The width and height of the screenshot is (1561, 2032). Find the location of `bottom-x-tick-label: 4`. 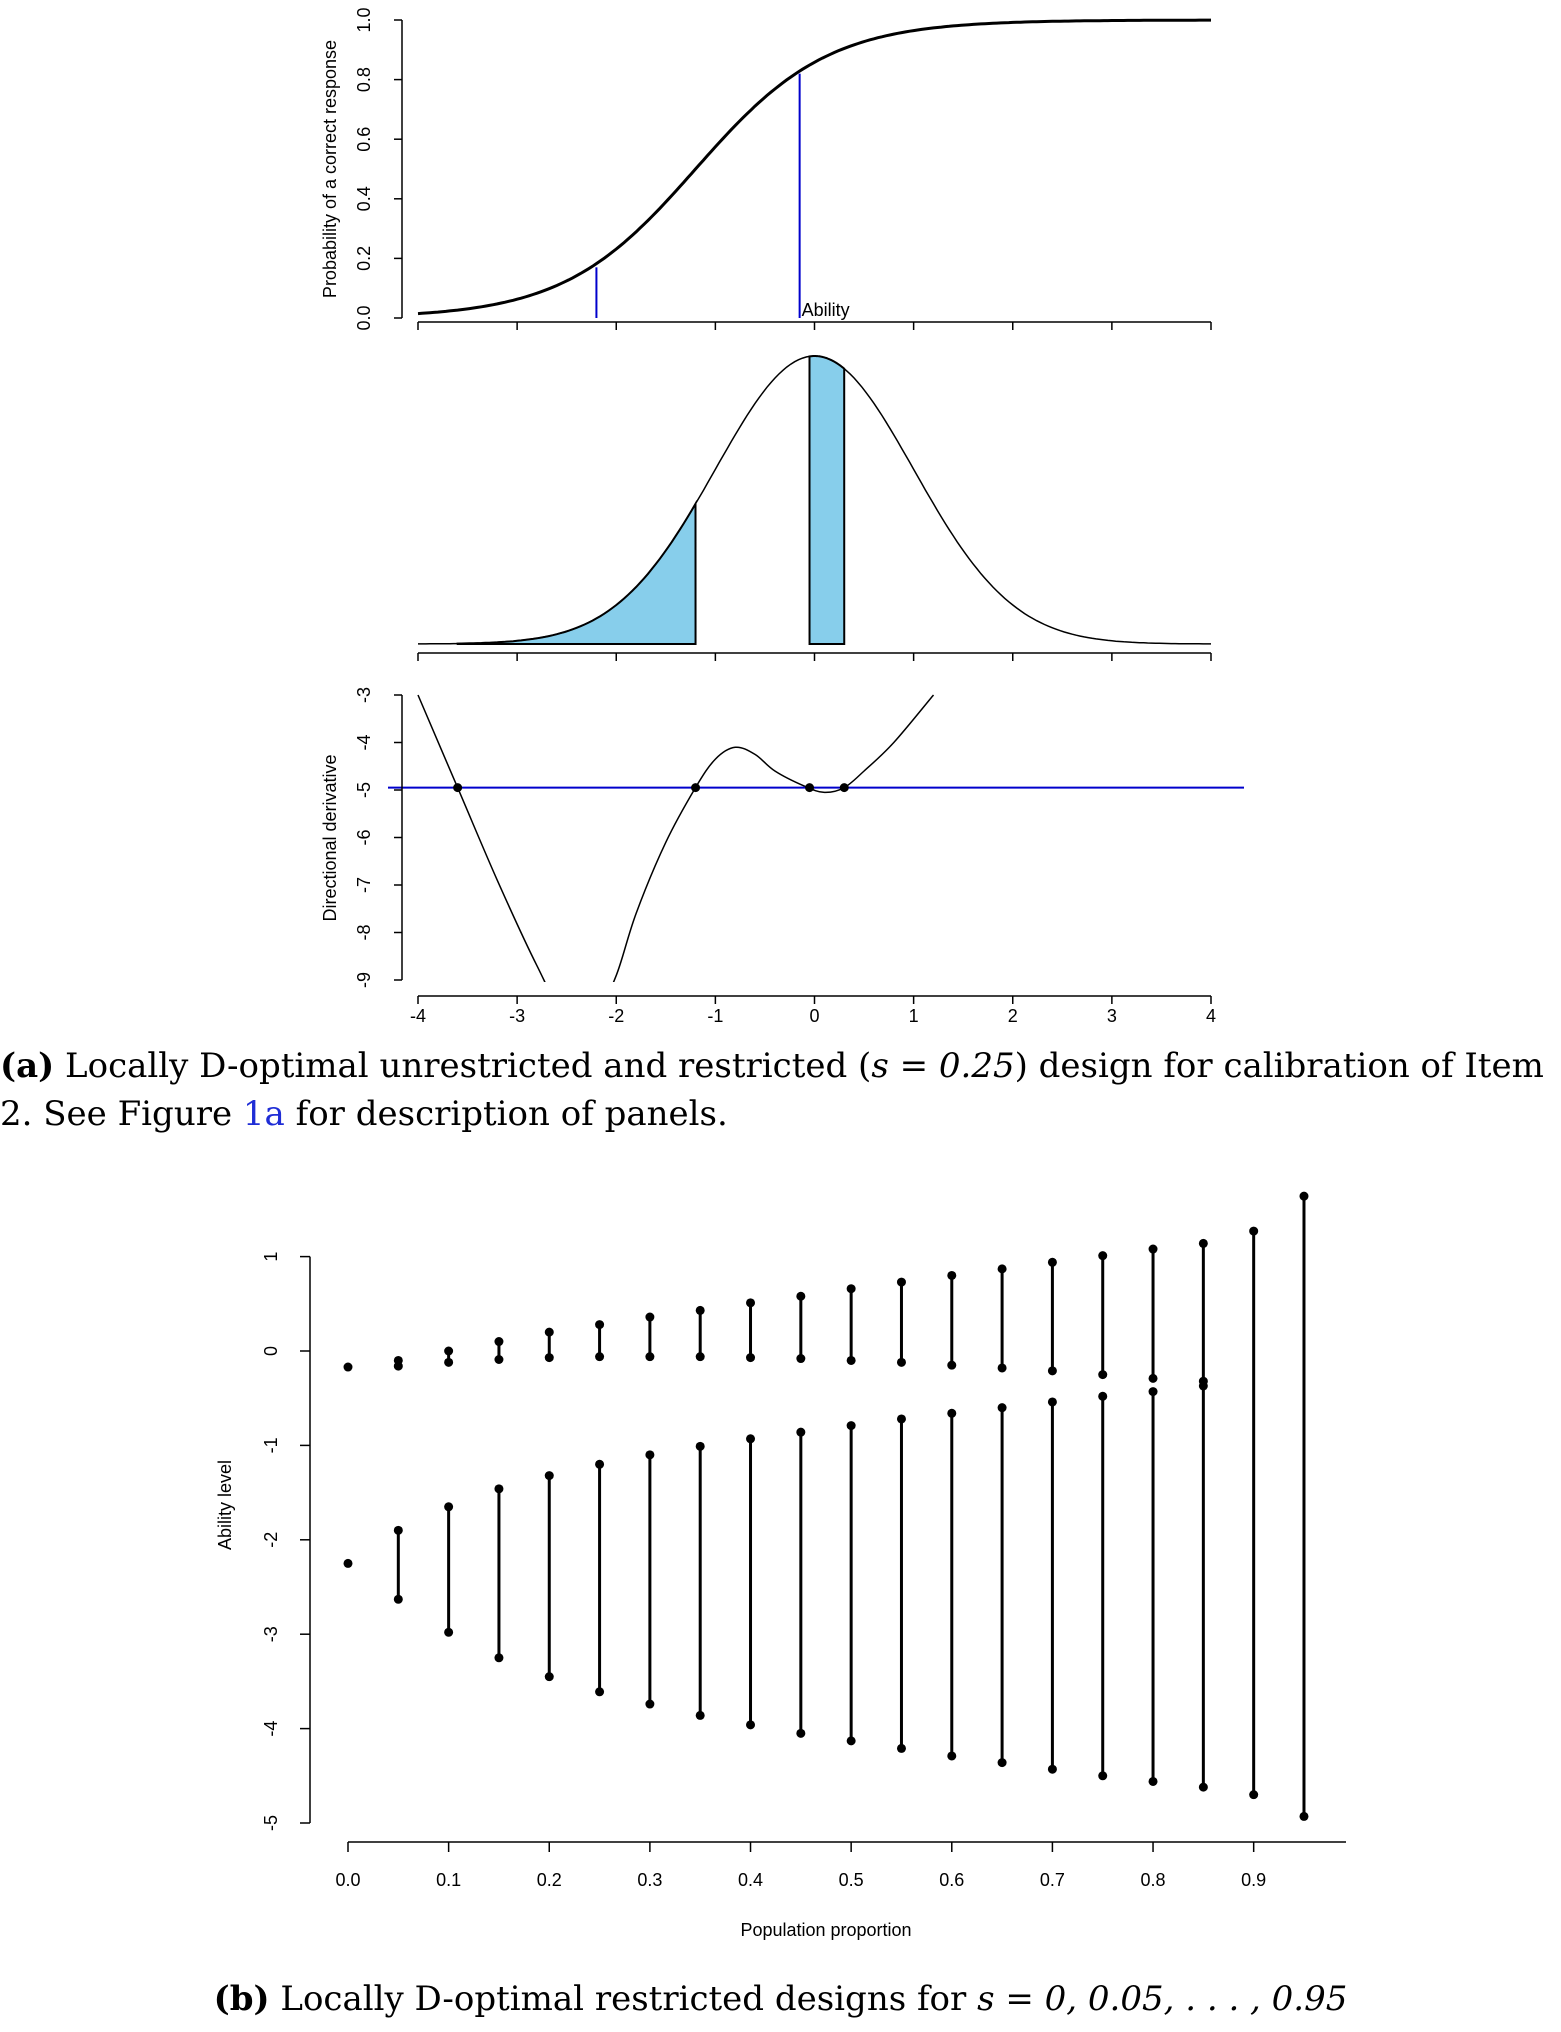

bottom-x-tick-label: 4 is located at coordinates (1211, 1016).